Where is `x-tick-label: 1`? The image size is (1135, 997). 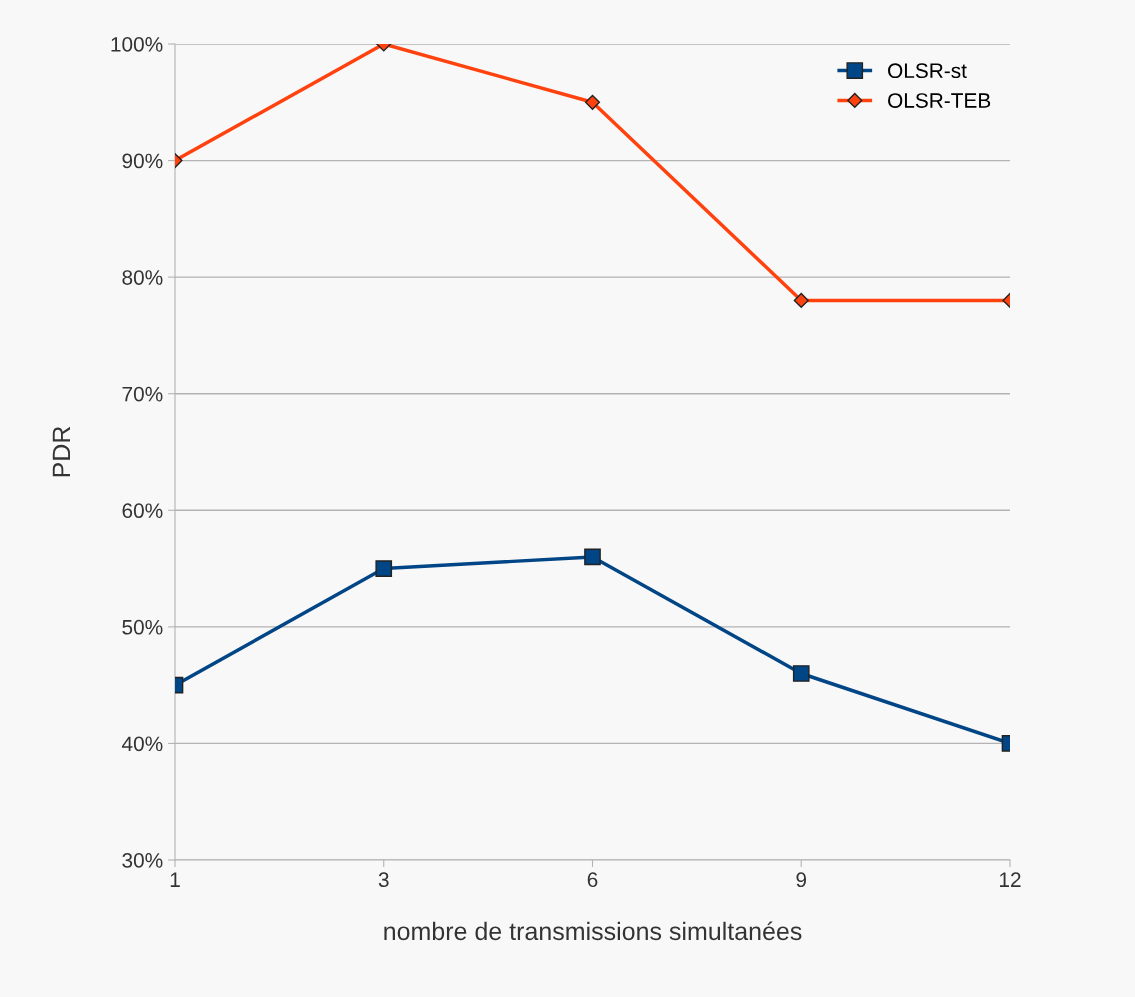
x-tick-label: 1 is located at coordinates (175, 879).